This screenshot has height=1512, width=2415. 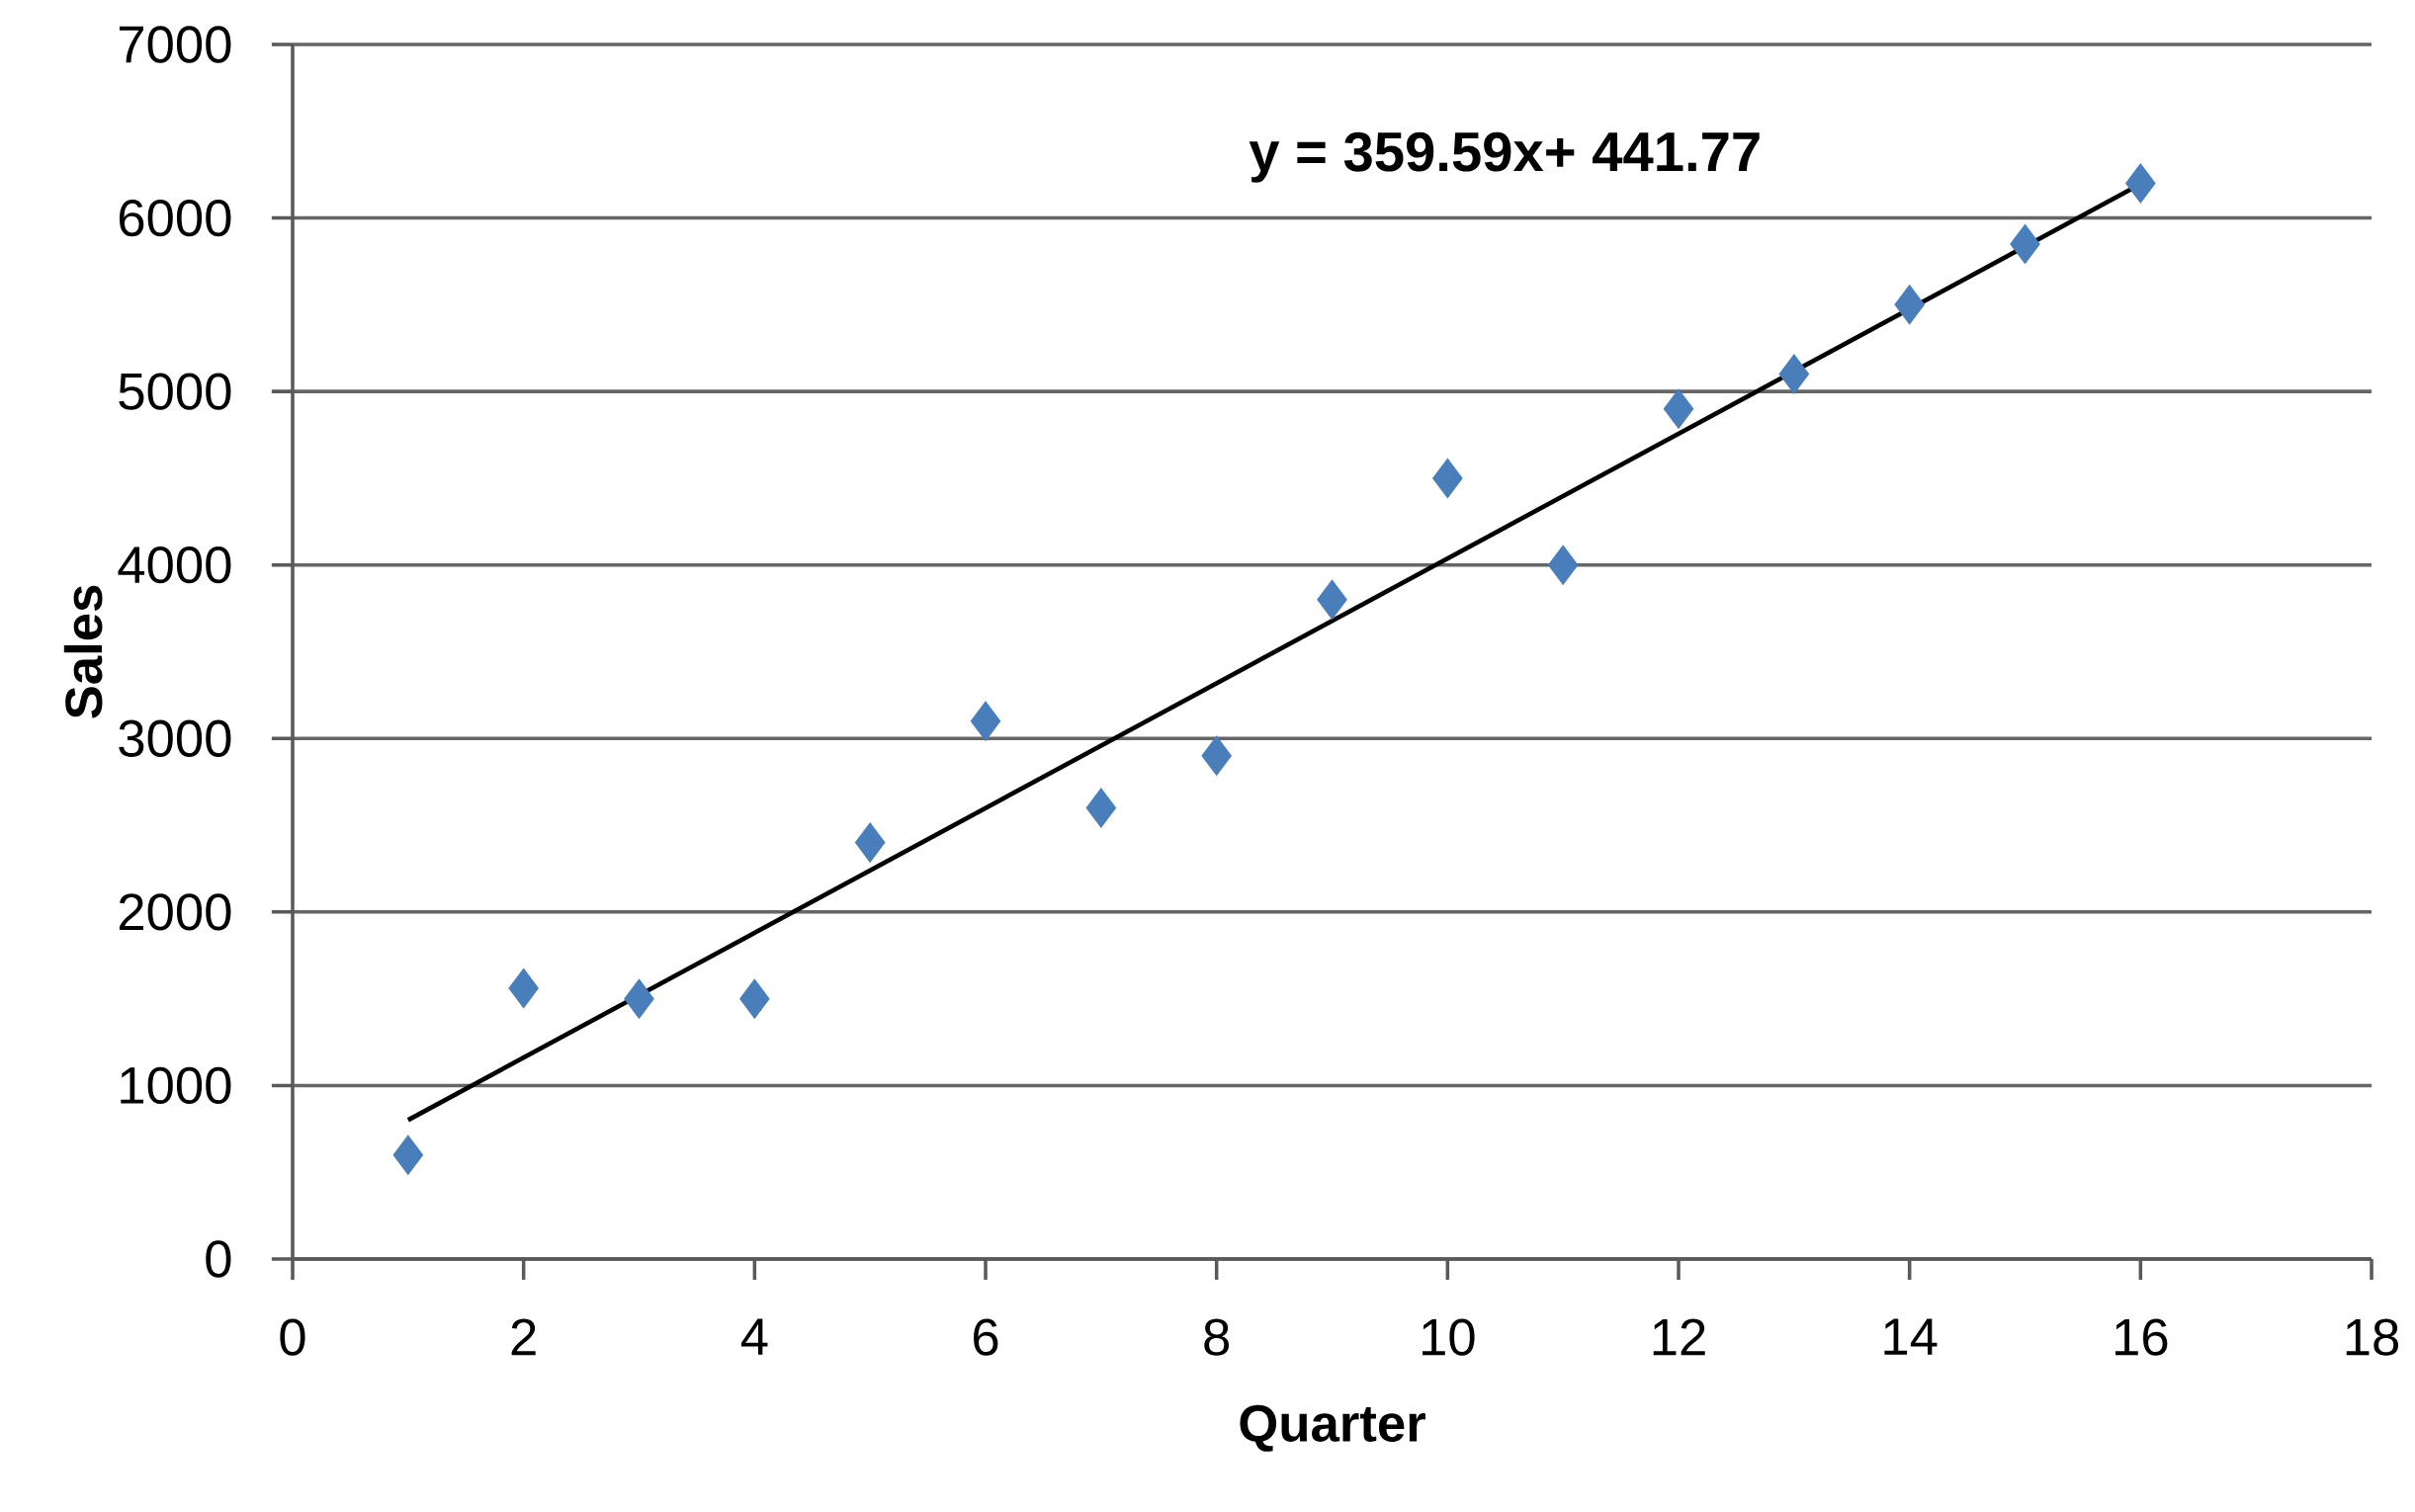 I want to click on x-tick-label: 12, so click(x=1679, y=1337).